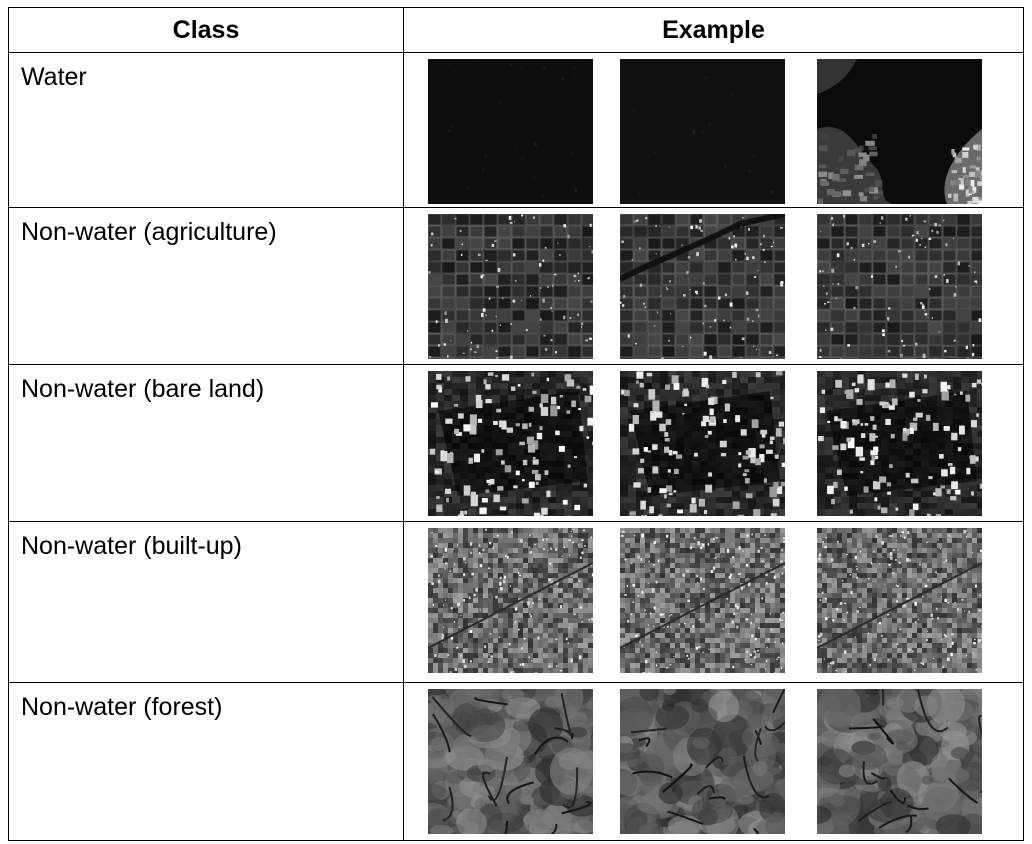 The width and height of the screenshot is (1032, 844). What do you see at coordinates (206, 130) in the screenshot?
I see `class-label: Water` at bounding box center [206, 130].